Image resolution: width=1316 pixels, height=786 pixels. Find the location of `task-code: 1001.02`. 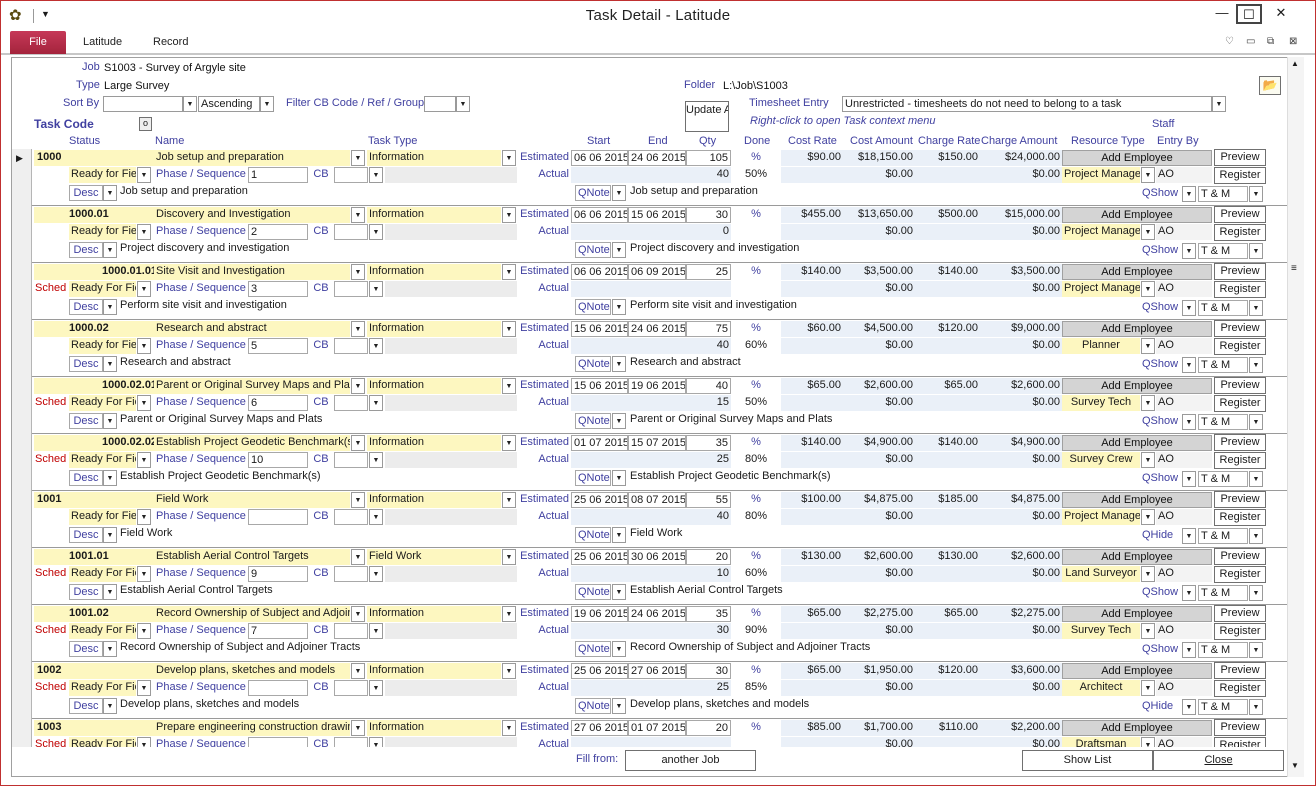

task-code: 1001.02 is located at coordinates (94, 614).